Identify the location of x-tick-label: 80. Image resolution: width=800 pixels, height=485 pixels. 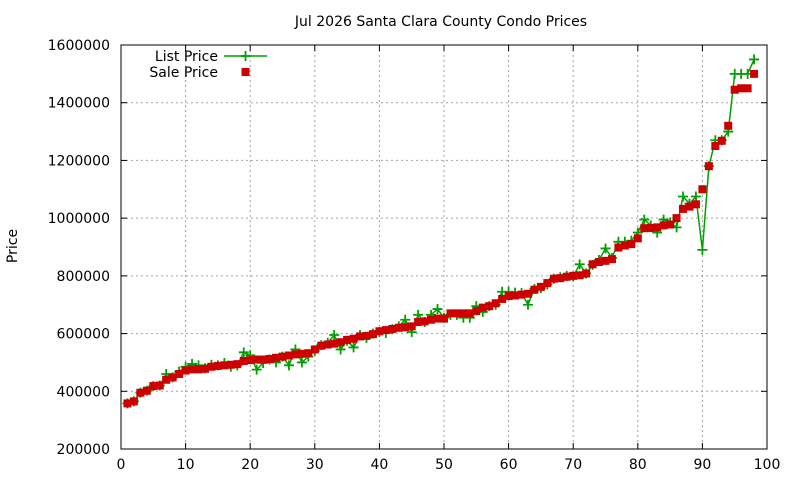
(638, 465).